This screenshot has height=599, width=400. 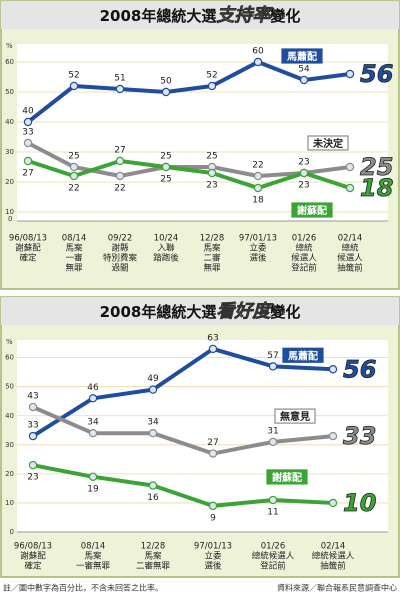 I want to click on x-tick-label: 12/28, so click(x=153, y=547).